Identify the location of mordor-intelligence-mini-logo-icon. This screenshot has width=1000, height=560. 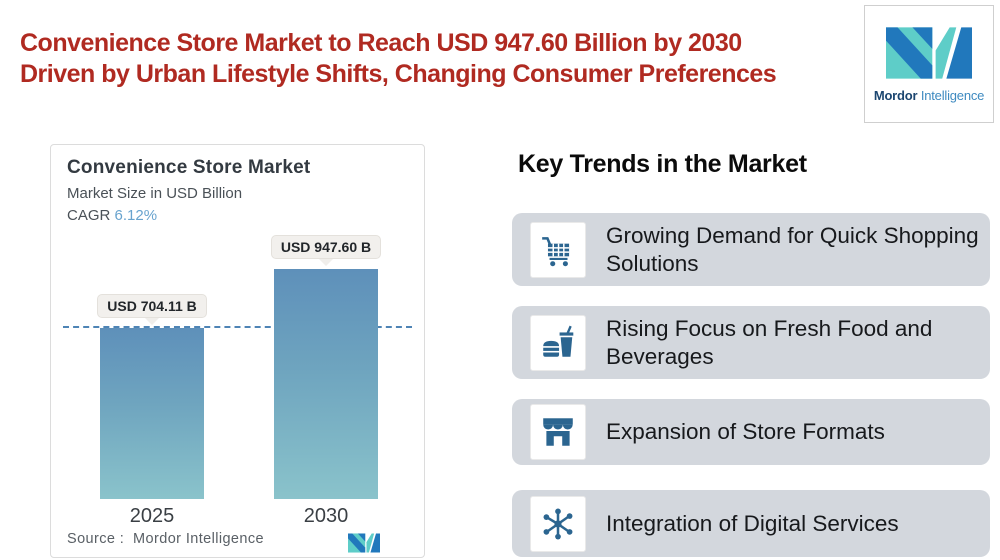
(364, 543).